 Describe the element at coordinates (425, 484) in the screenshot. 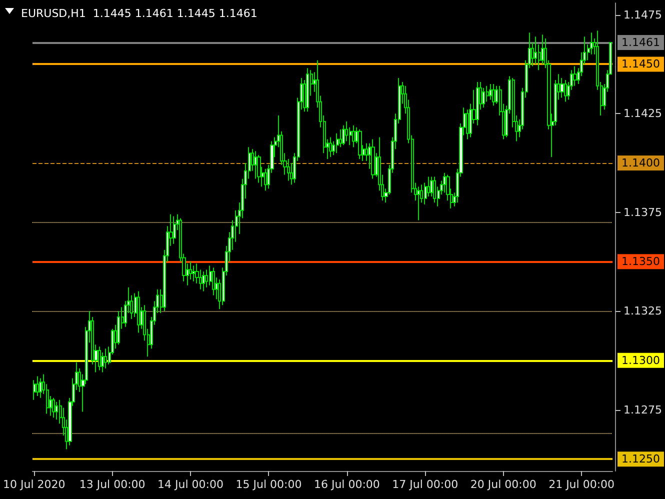

I see `x-tick-label: 17 Jul 00:00` at that location.